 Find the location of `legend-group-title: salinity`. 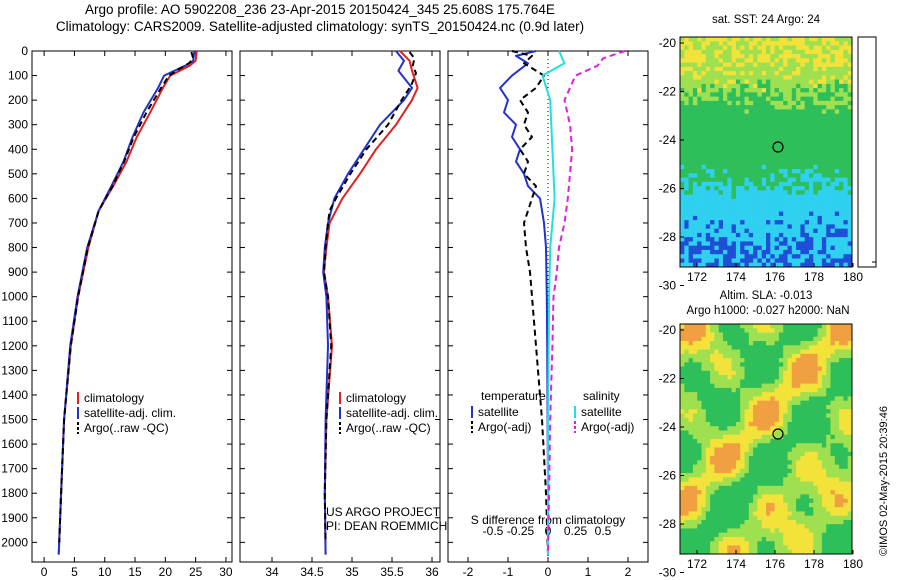

legend-group-title: salinity is located at coordinates (601, 396).